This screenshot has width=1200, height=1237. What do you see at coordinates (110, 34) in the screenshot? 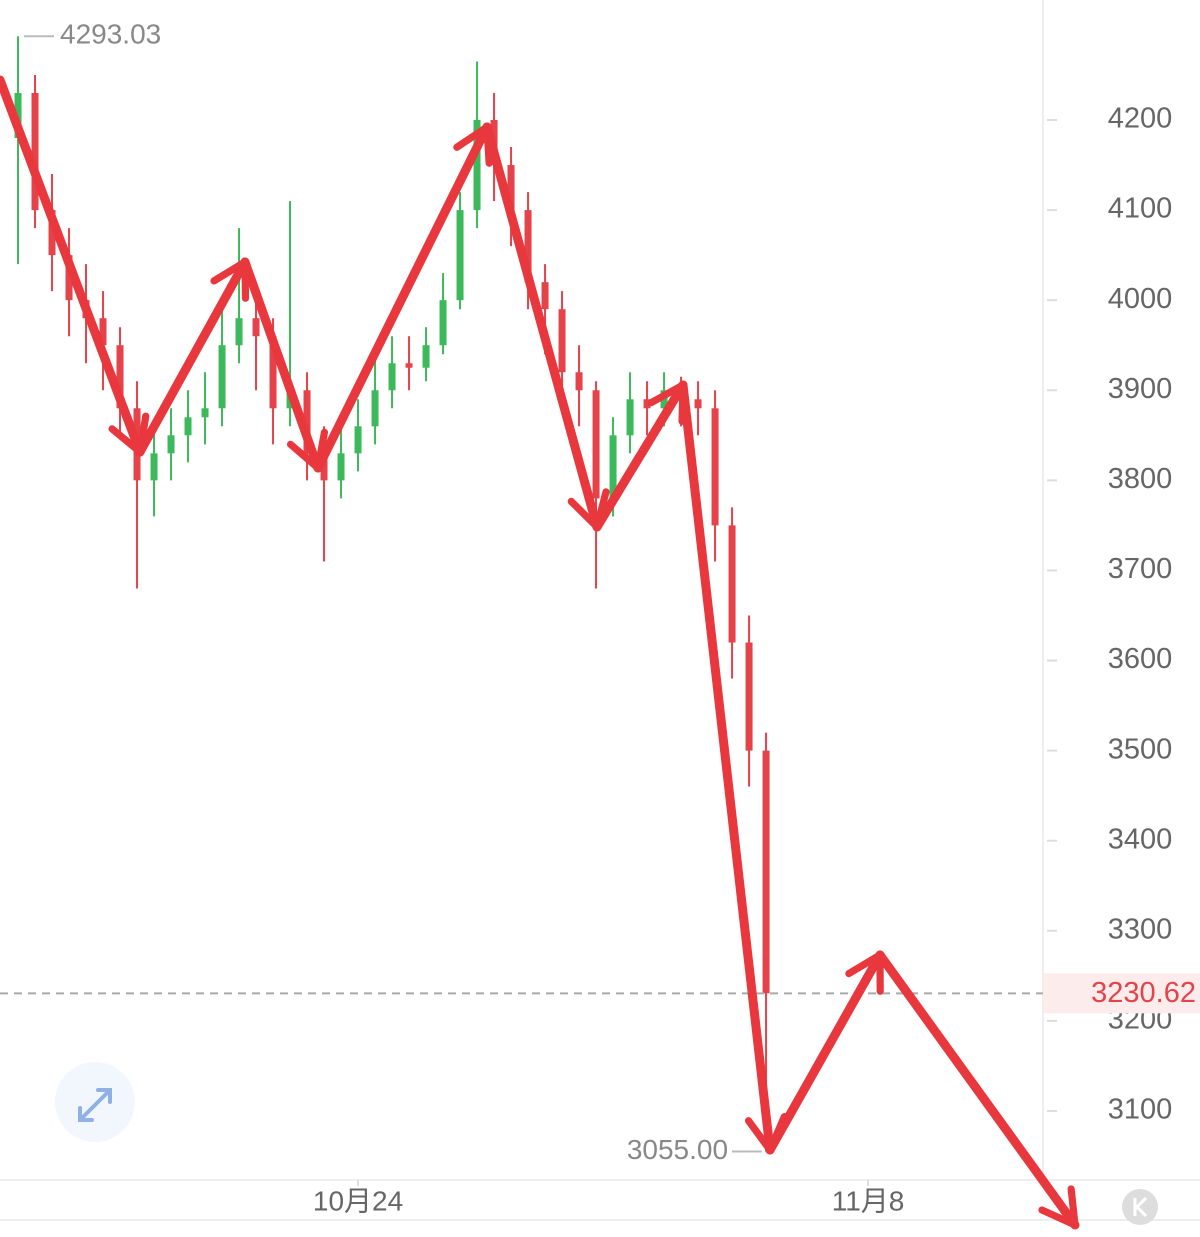
I see `max-marker-label: 4293.03` at bounding box center [110, 34].